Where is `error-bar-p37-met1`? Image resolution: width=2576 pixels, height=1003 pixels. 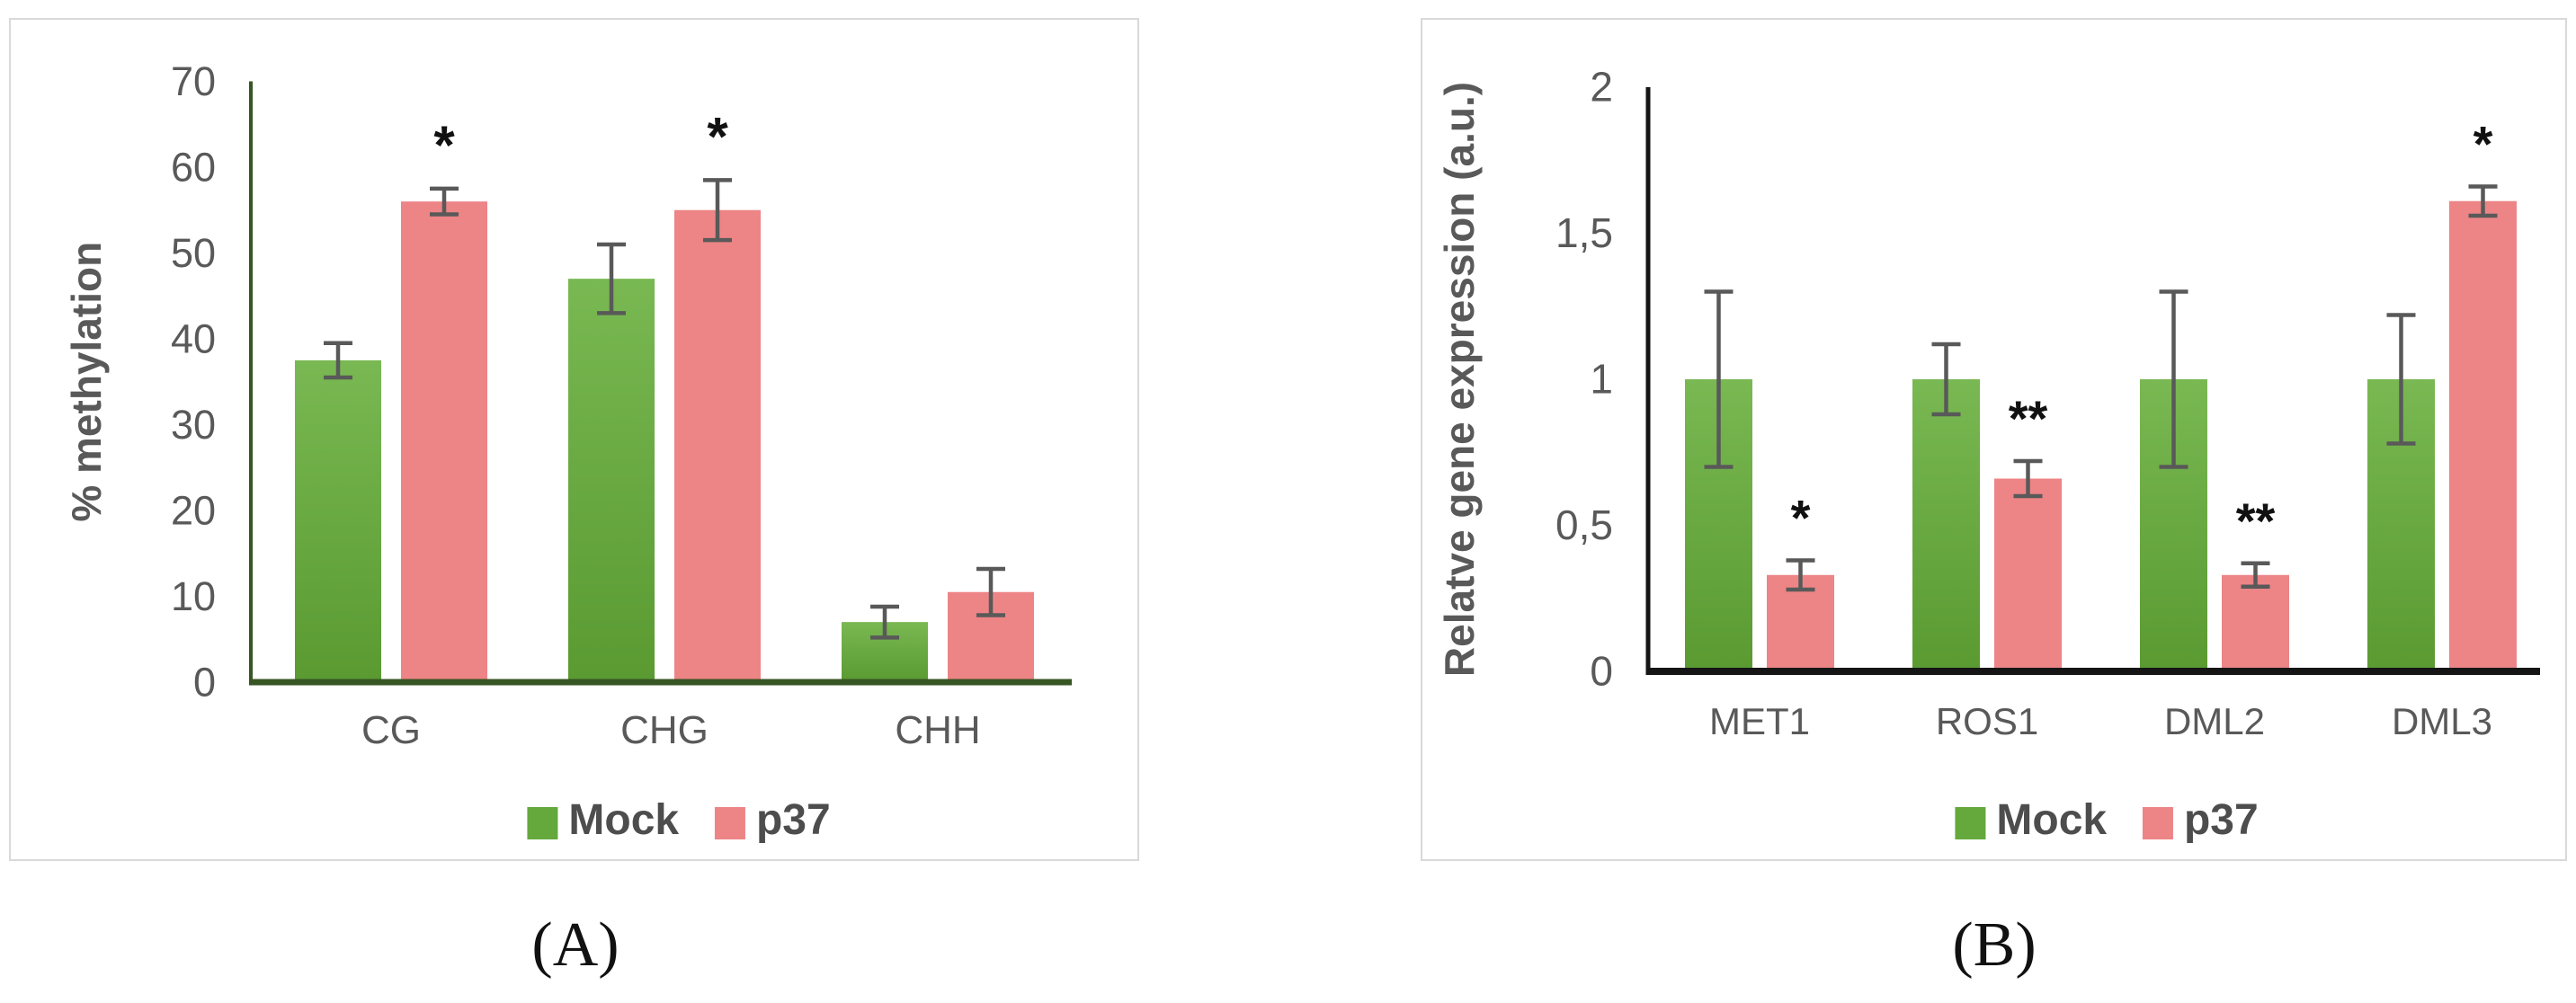 error-bar-p37-met1 is located at coordinates (1801, 575).